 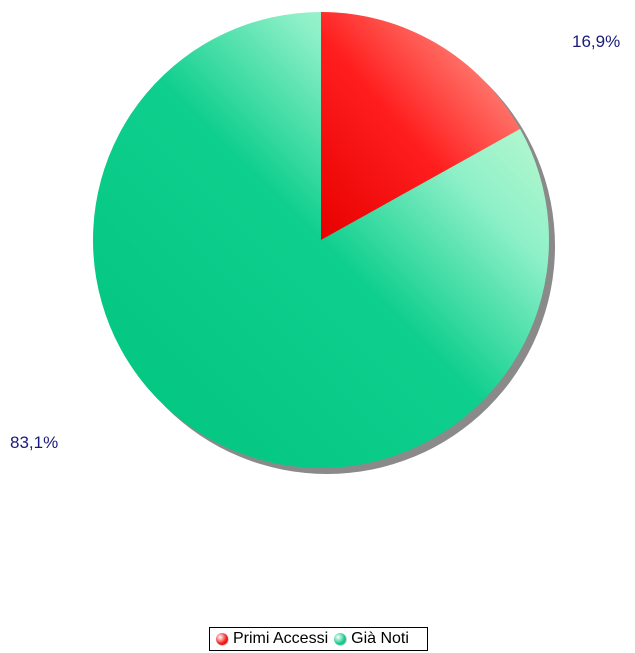 What do you see at coordinates (34, 442) in the screenshot?
I see `slice-label-gia-noti: 83,1%` at bounding box center [34, 442].